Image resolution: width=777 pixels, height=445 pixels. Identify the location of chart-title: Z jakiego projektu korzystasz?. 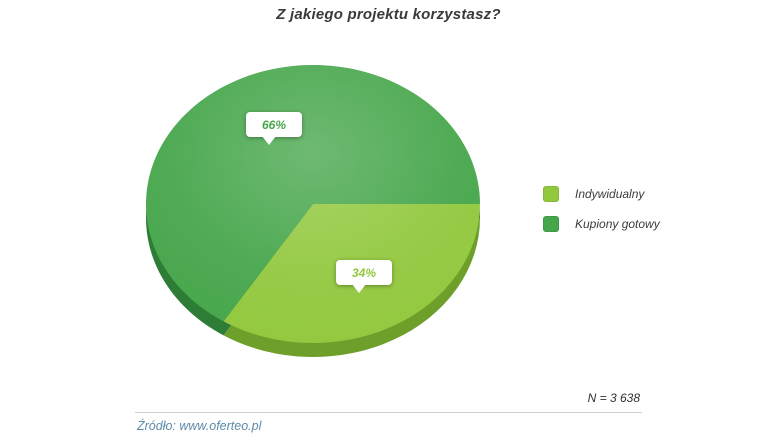
(388, 14).